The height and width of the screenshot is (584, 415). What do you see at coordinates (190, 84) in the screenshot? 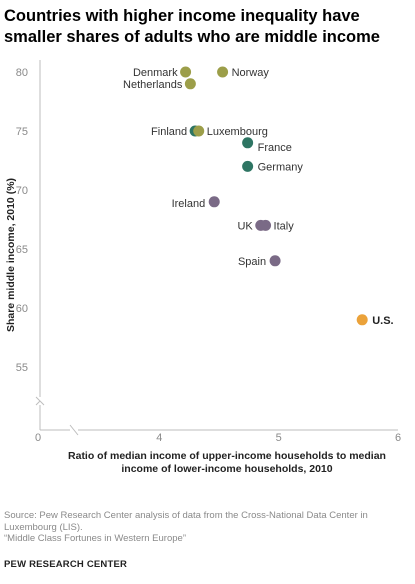
I see `data-point-netherlands` at bounding box center [190, 84].